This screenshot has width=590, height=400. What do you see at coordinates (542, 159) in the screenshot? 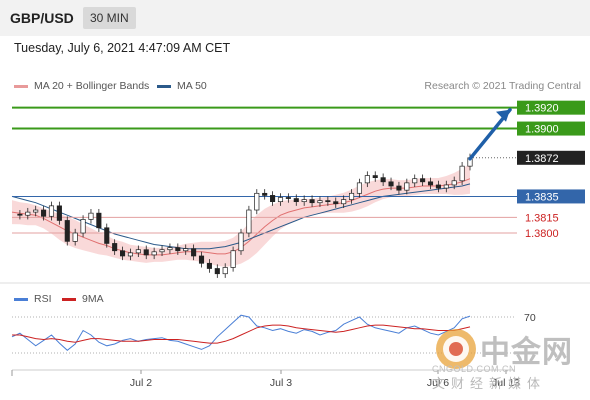
I see `level-label-1.3872: 1.3872` at bounding box center [542, 159].